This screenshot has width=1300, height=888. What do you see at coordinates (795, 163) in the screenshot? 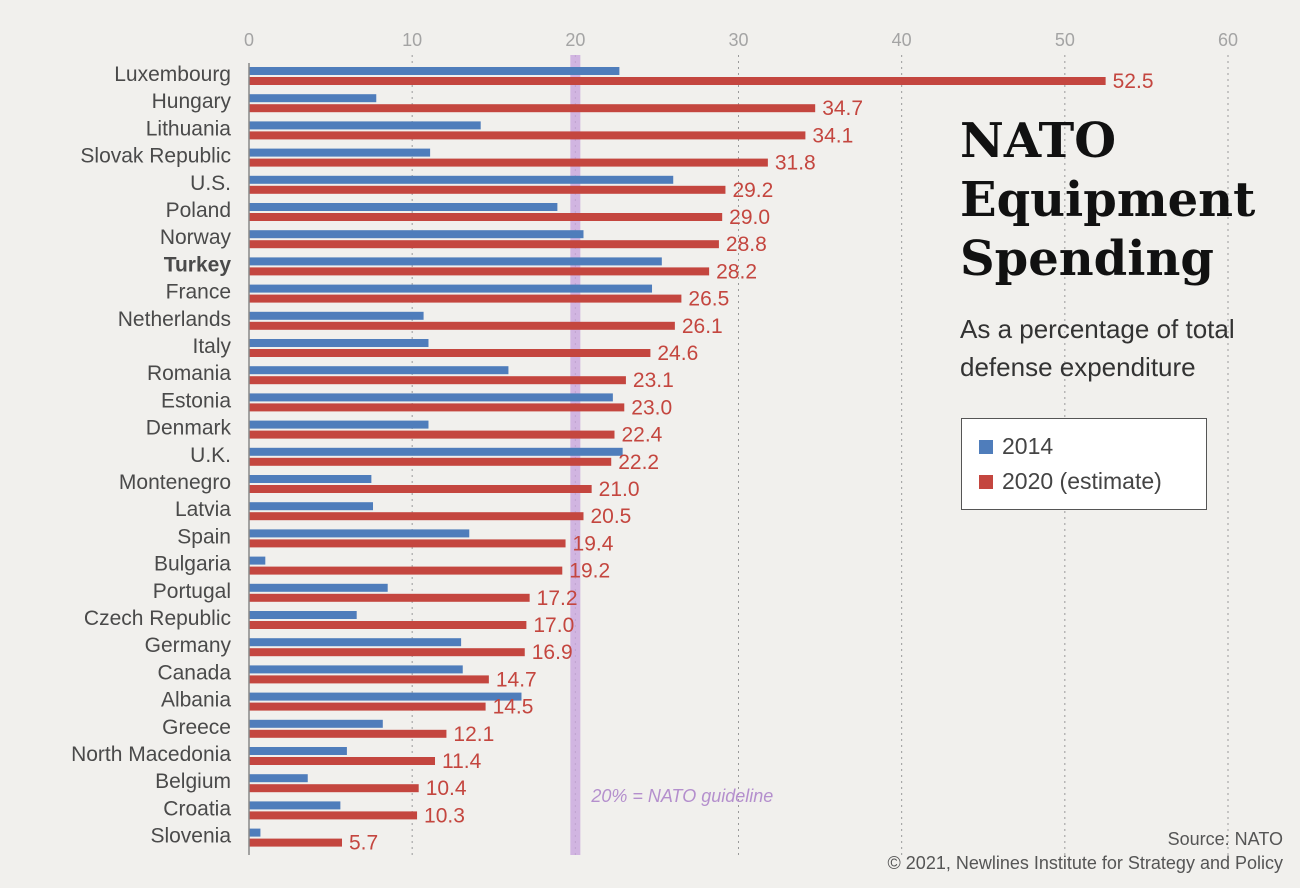
I see `value-label-2020: 31.8` at bounding box center [795, 163].